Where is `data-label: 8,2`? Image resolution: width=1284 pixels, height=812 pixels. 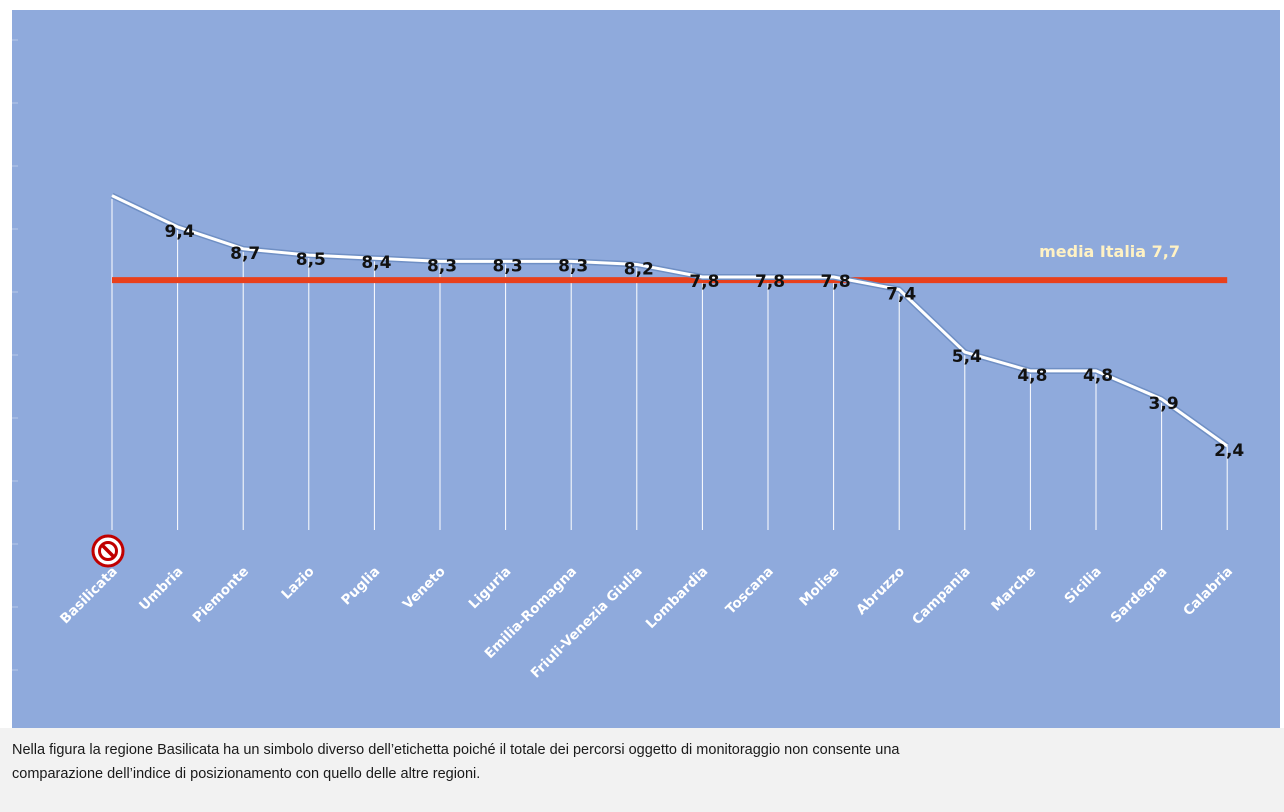
data-label: 8,2 is located at coordinates (639, 269).